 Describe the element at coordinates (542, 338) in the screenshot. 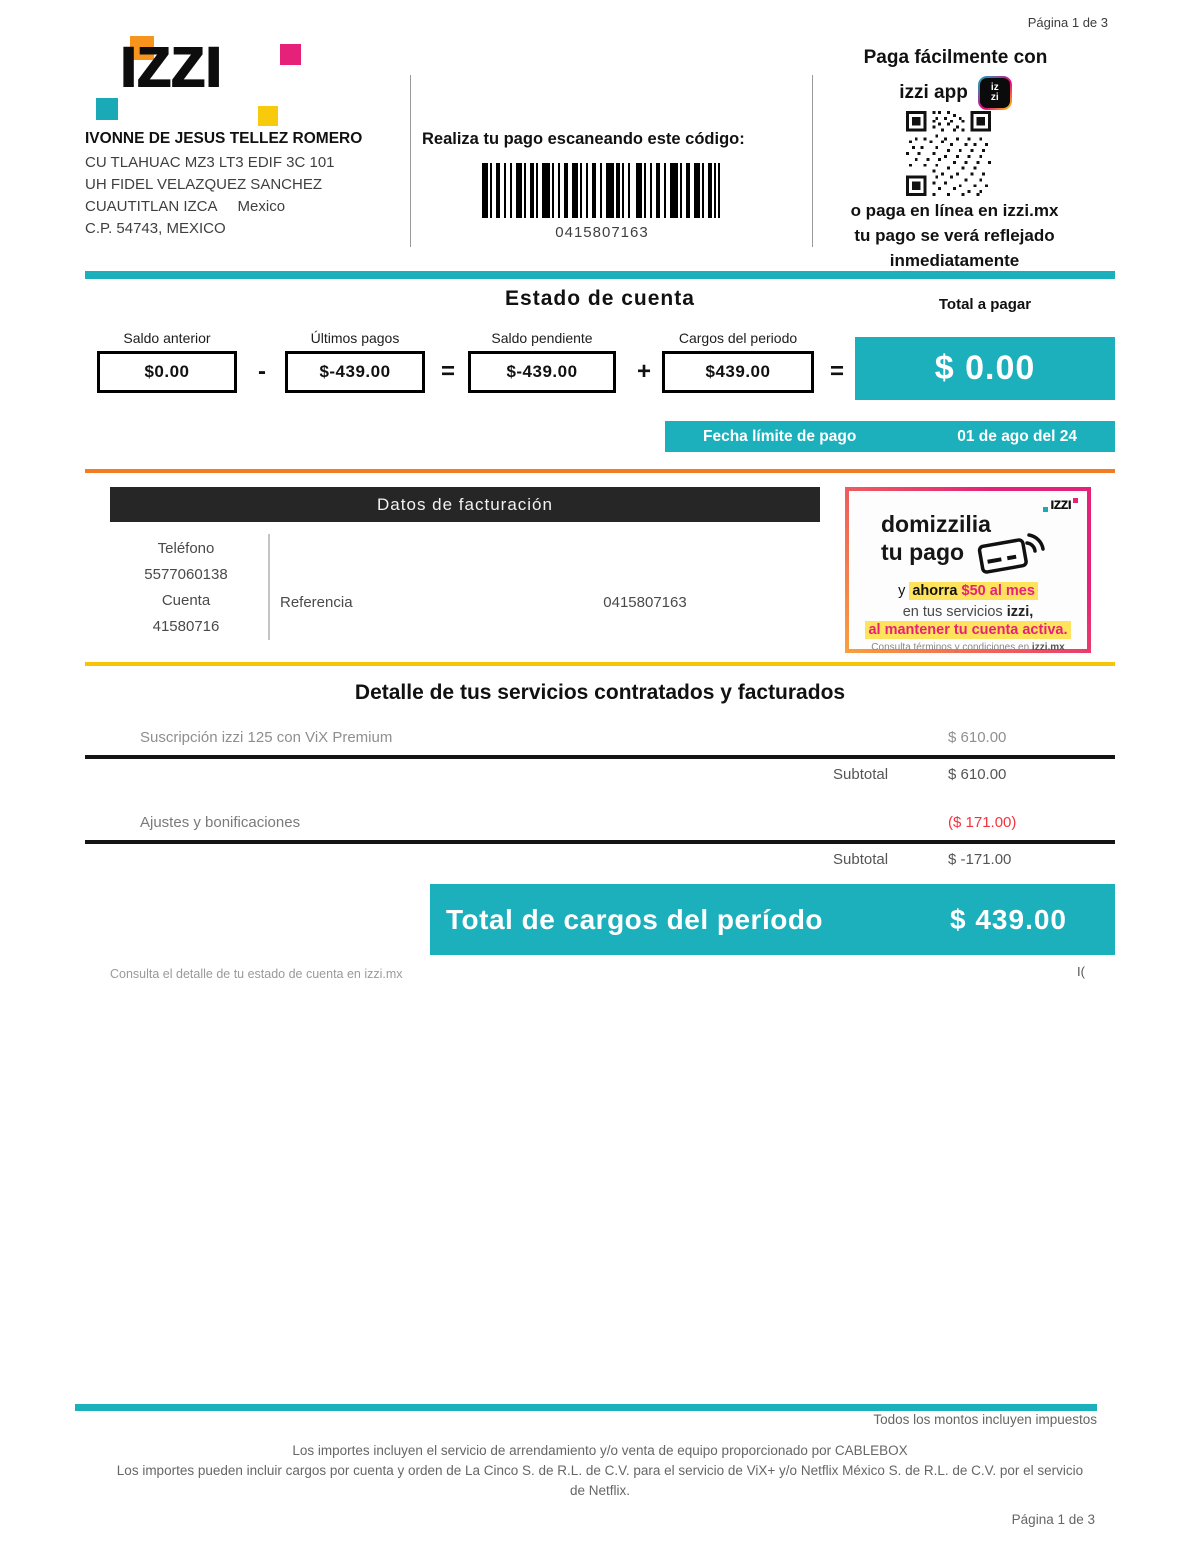

I see `saldo-pendiente-label: Saldo pendiente` at that location.